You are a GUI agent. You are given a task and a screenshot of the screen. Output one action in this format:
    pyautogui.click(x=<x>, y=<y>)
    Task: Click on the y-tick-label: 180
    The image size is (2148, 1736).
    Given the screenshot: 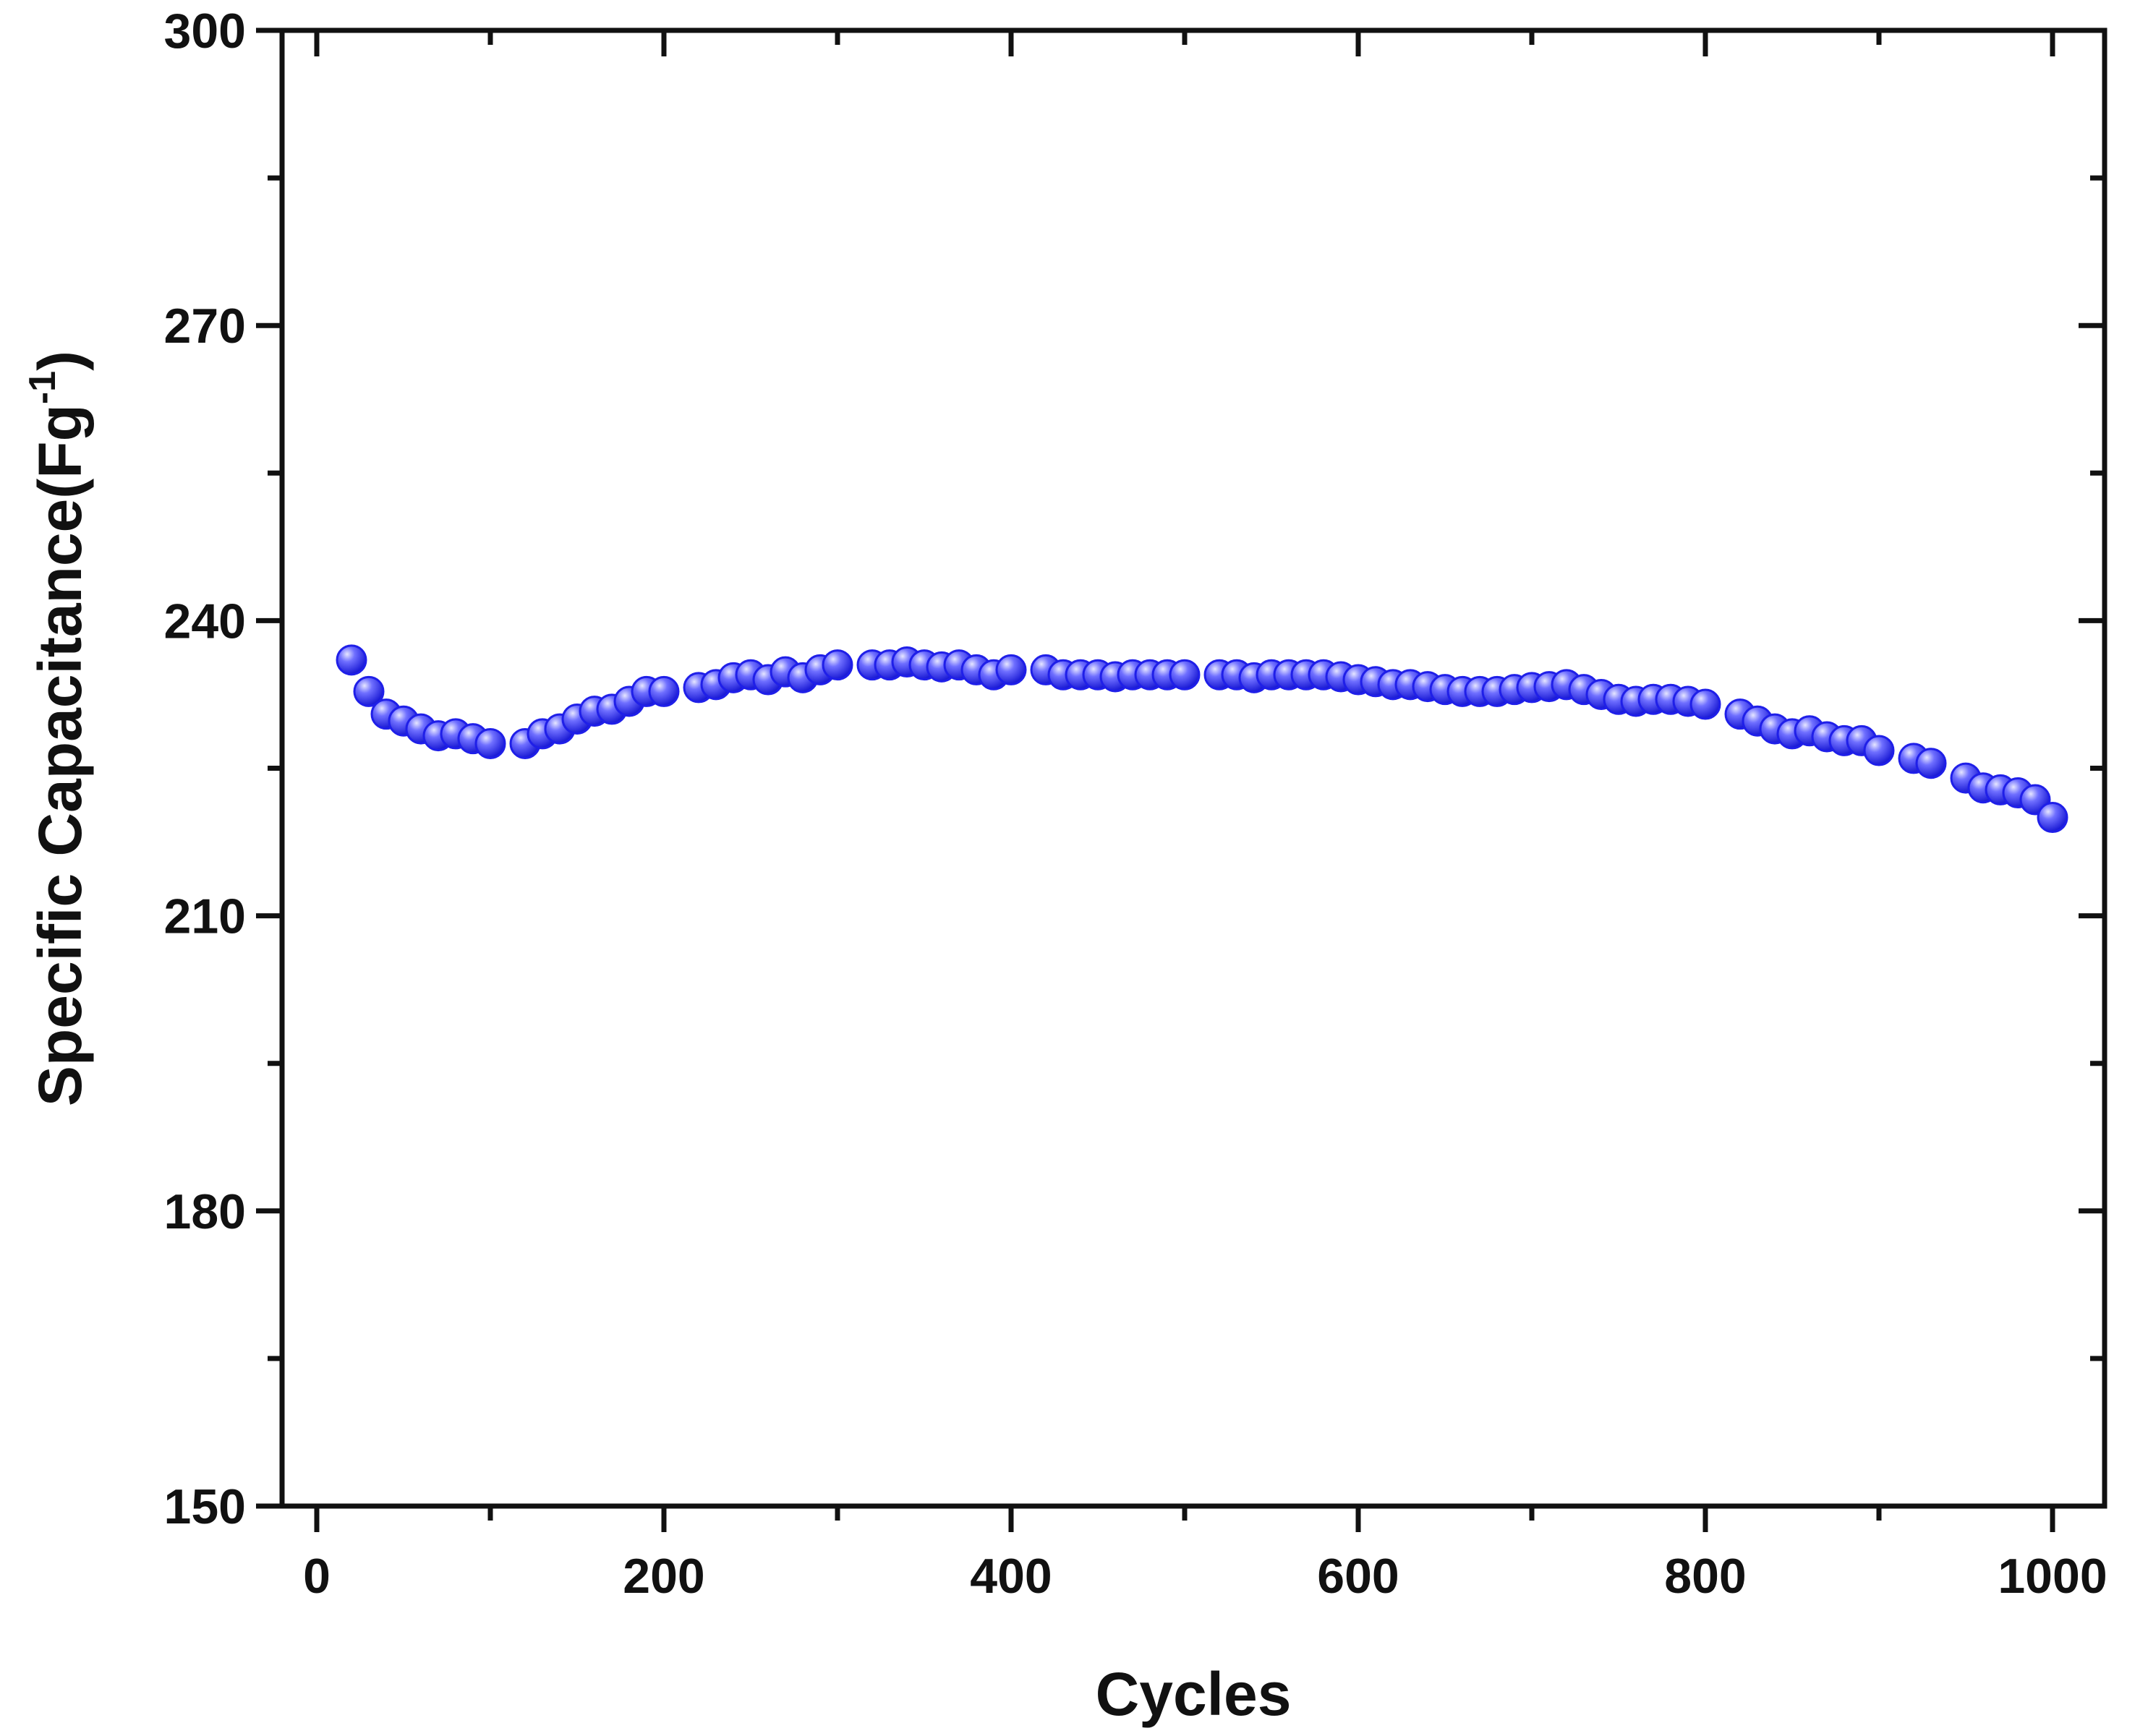 What is the action you would take?
    pyautogui.click(x=205, y=1211)
    